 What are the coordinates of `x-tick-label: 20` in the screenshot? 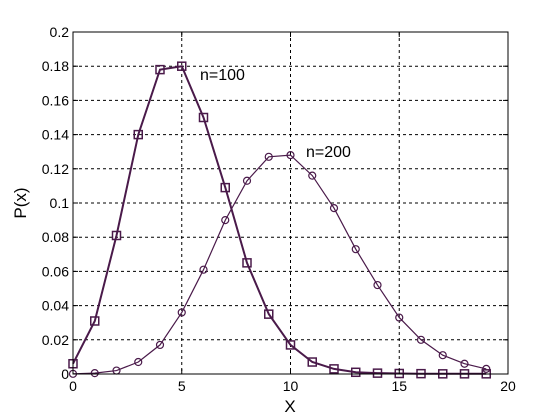 It's located at (508, 386).